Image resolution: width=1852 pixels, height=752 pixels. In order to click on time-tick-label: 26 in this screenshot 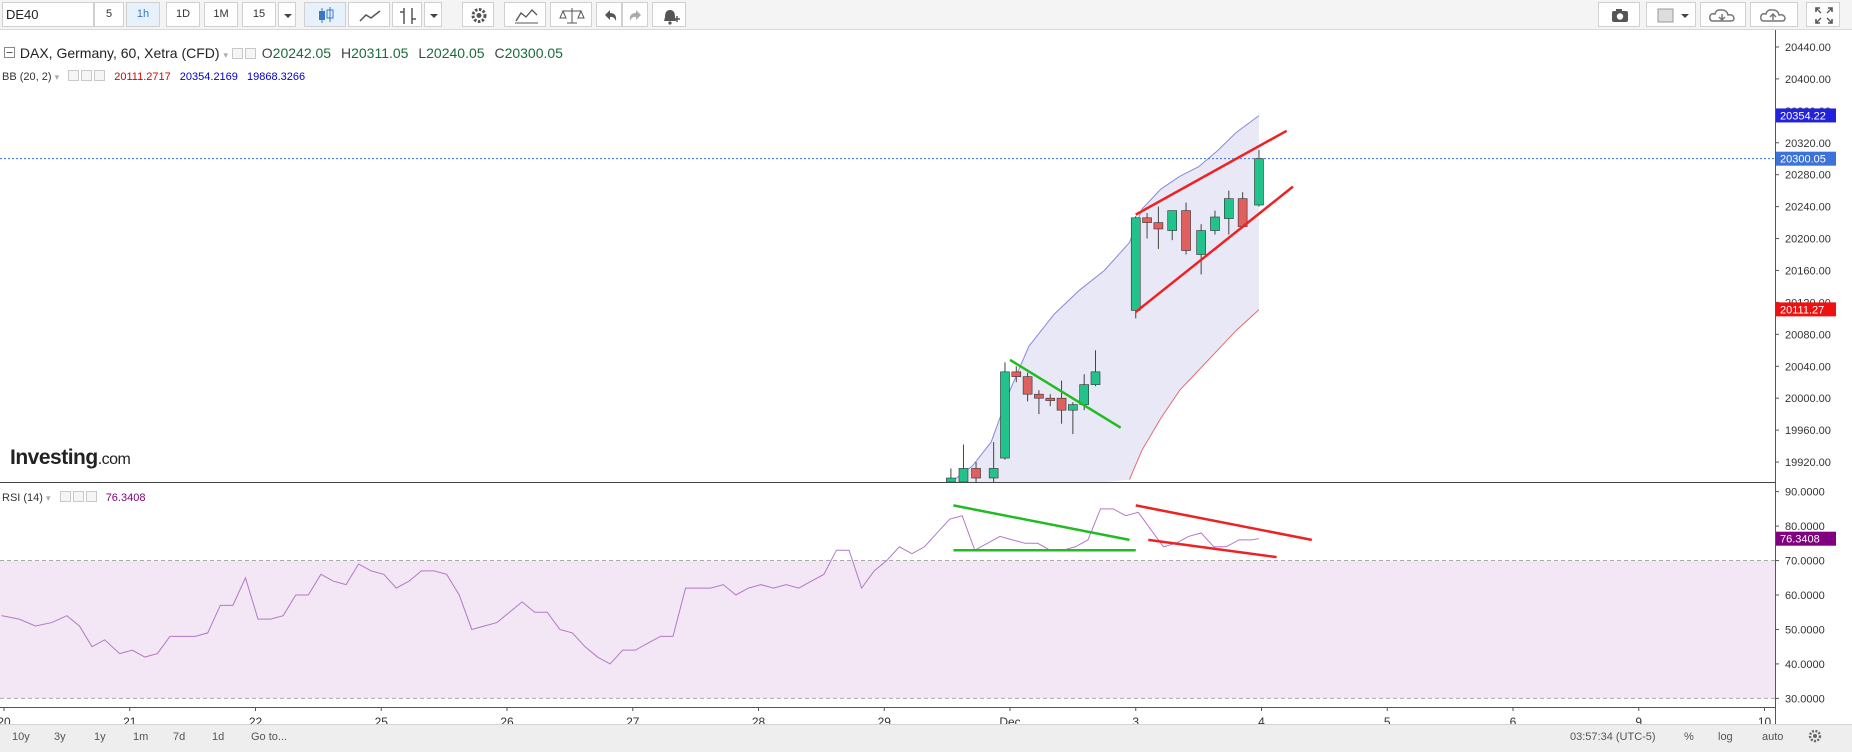, I will do `click(507, 719)`.